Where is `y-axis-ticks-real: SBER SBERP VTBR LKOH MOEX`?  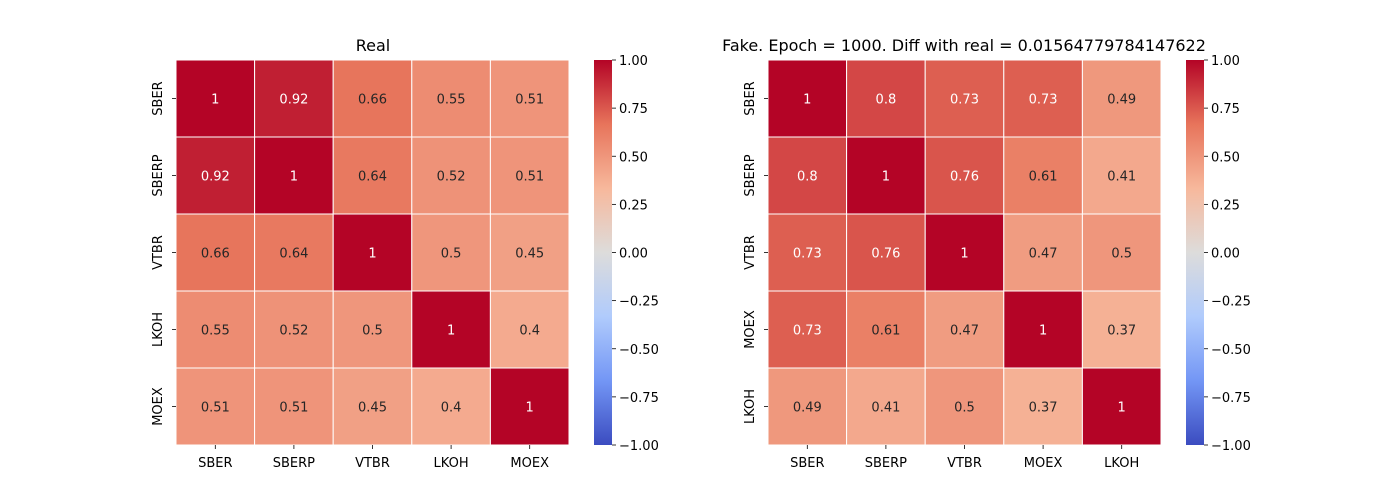
y-axis-ticks-real: SBER SBERP VTBR LKOH MOEX is located at coordinates (163, 253).